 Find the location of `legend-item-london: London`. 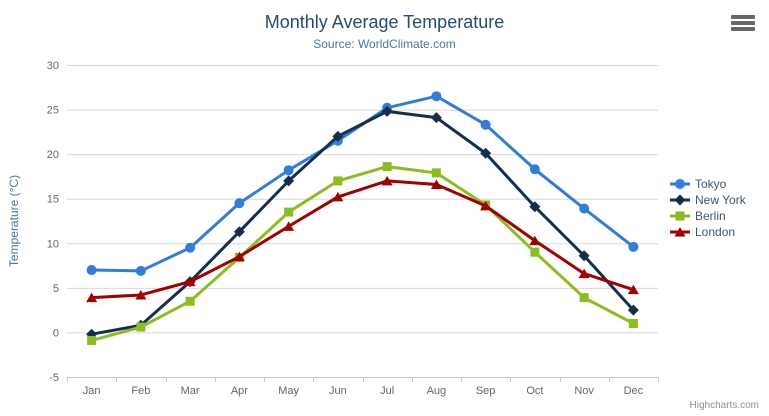

legend-item-london: London is located at coordinates (708, 232).